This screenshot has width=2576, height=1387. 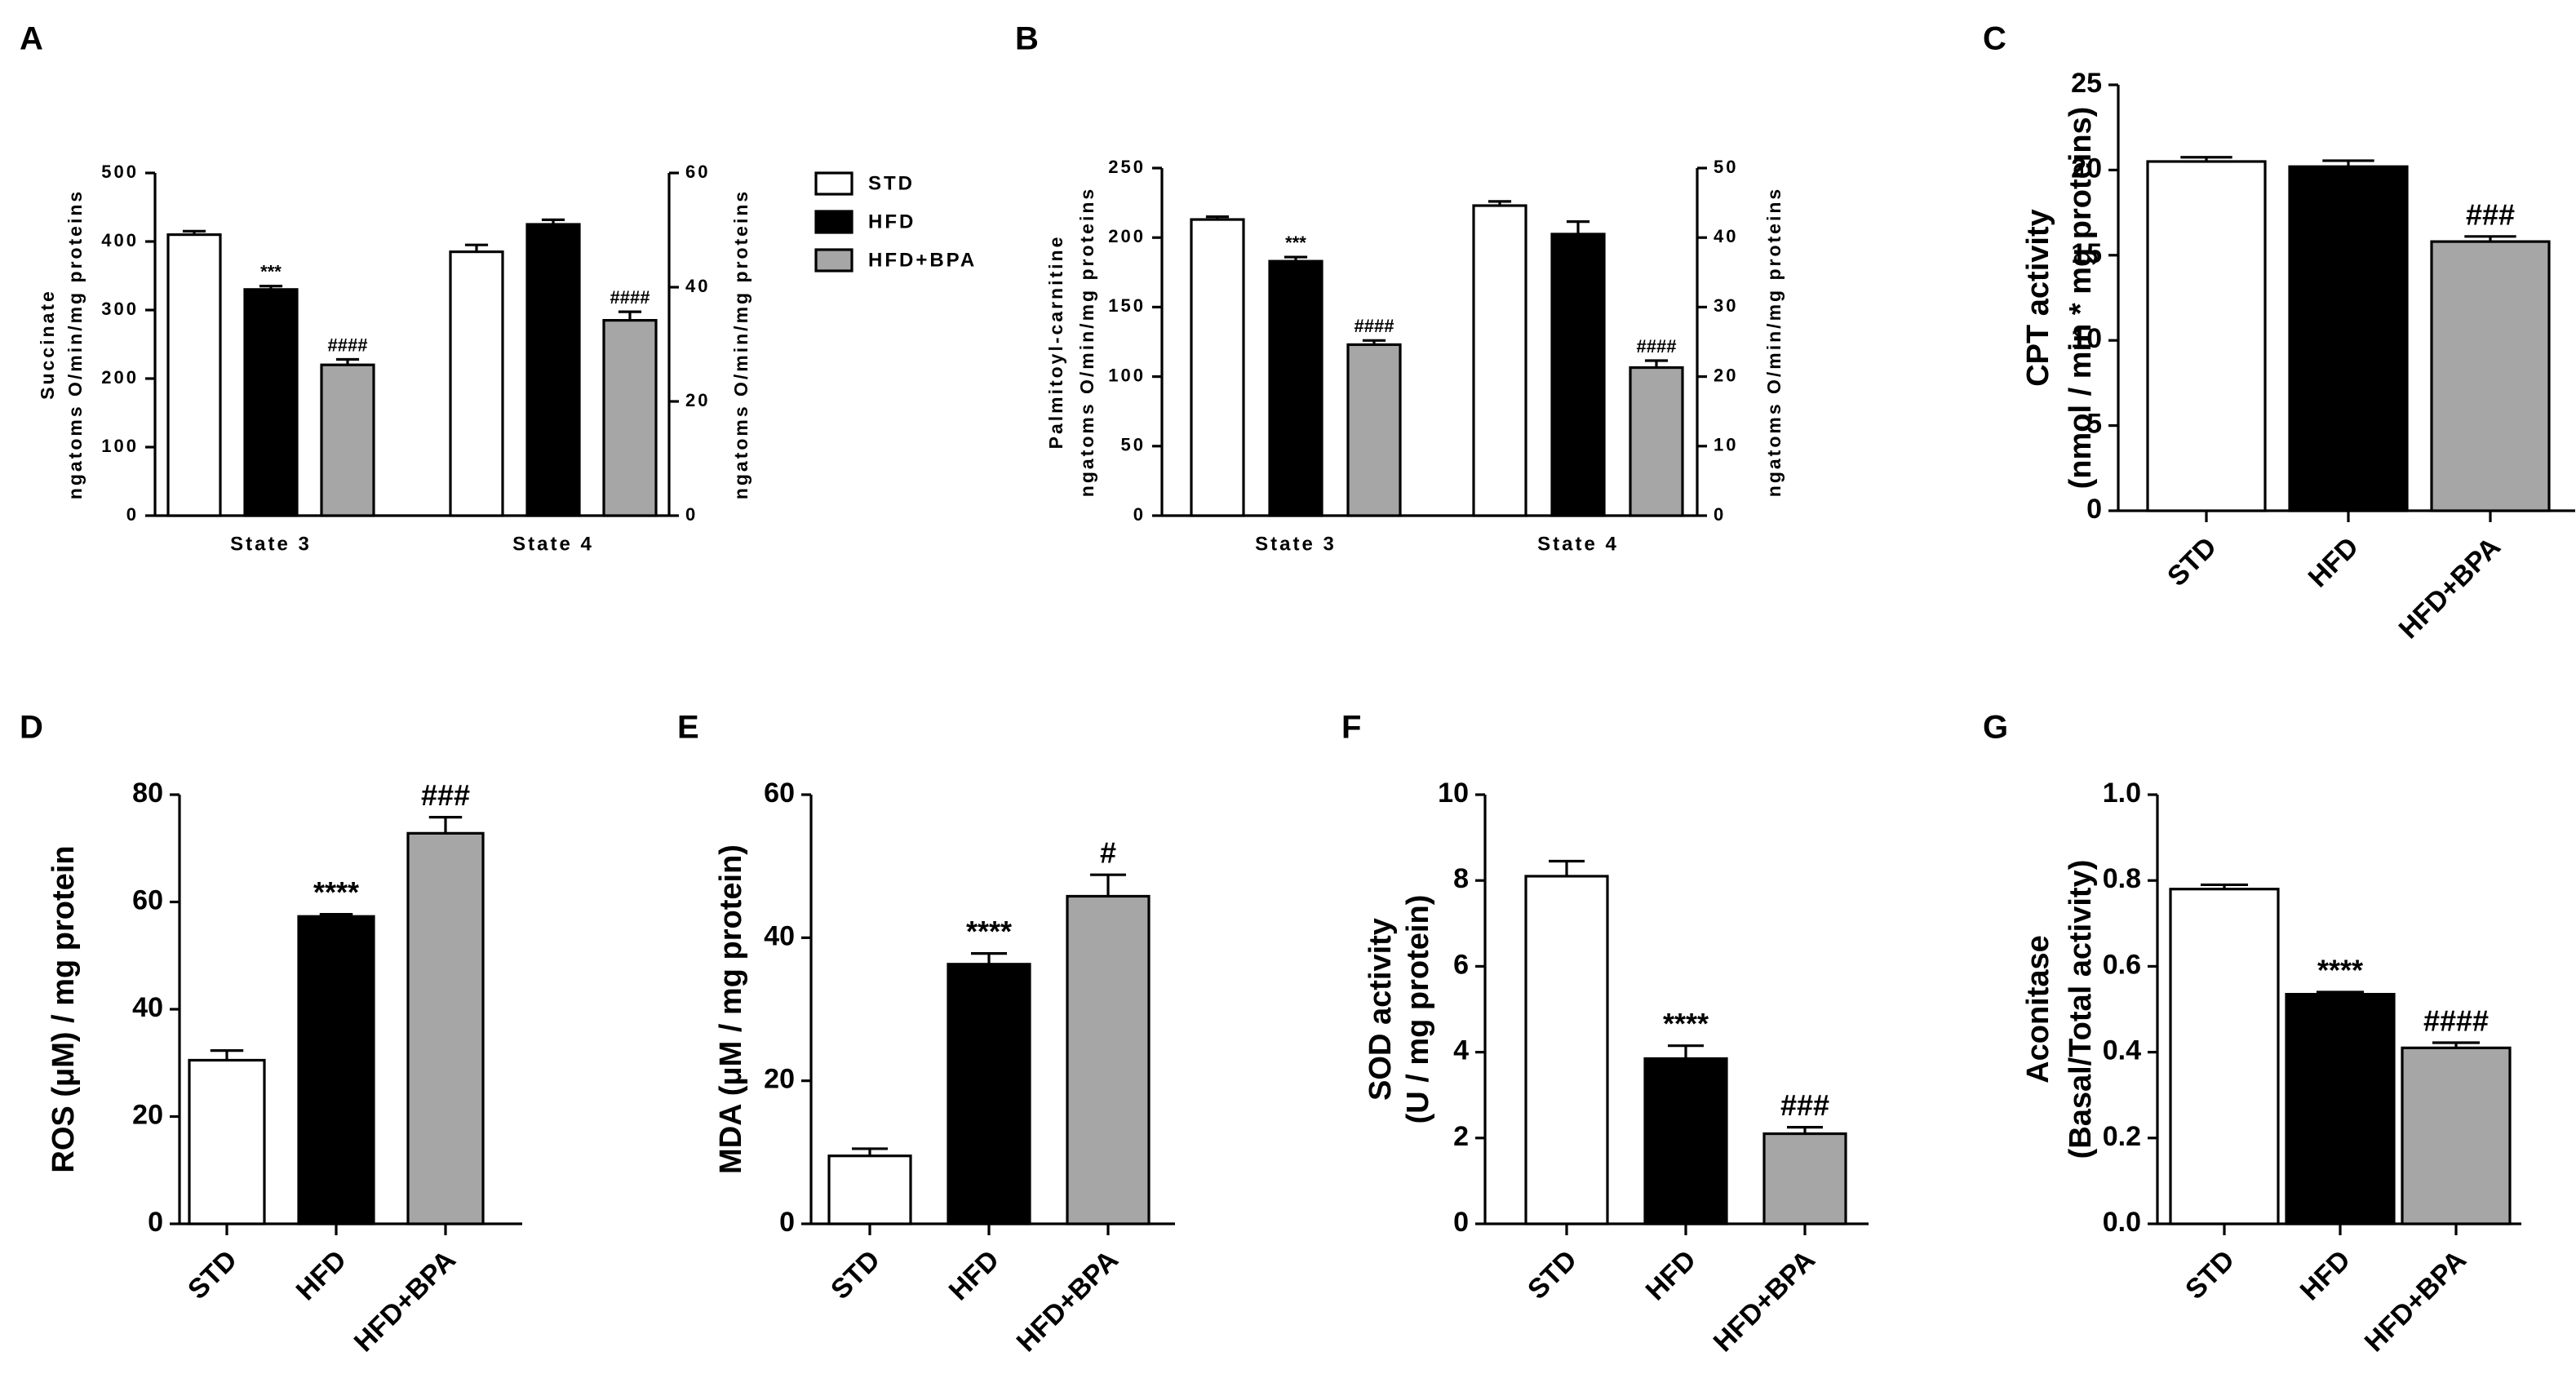 I want to click on axis-label: SOD activity, so click(x=1380, y=1010).